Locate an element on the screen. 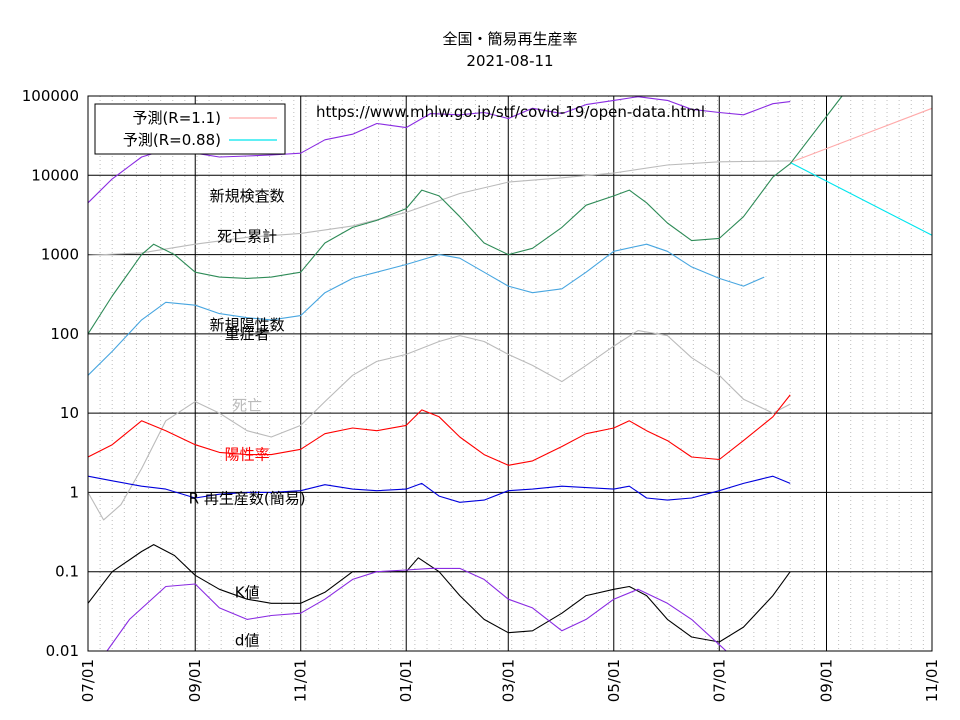 The image size is (960, 720). y-tick-label: 100 is located at coordinates (64, 334).